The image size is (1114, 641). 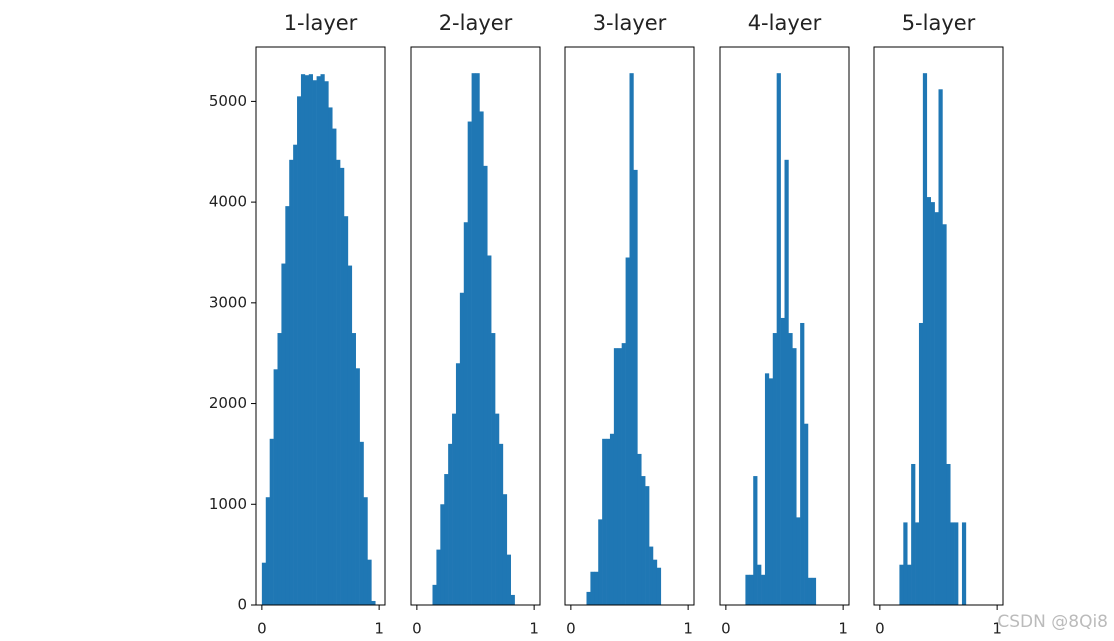 What do you see at coordinates (1052, 622) in the screenshot?
I see `watermark: CSDN @8Qi8` at bounding box center [1052, 622].